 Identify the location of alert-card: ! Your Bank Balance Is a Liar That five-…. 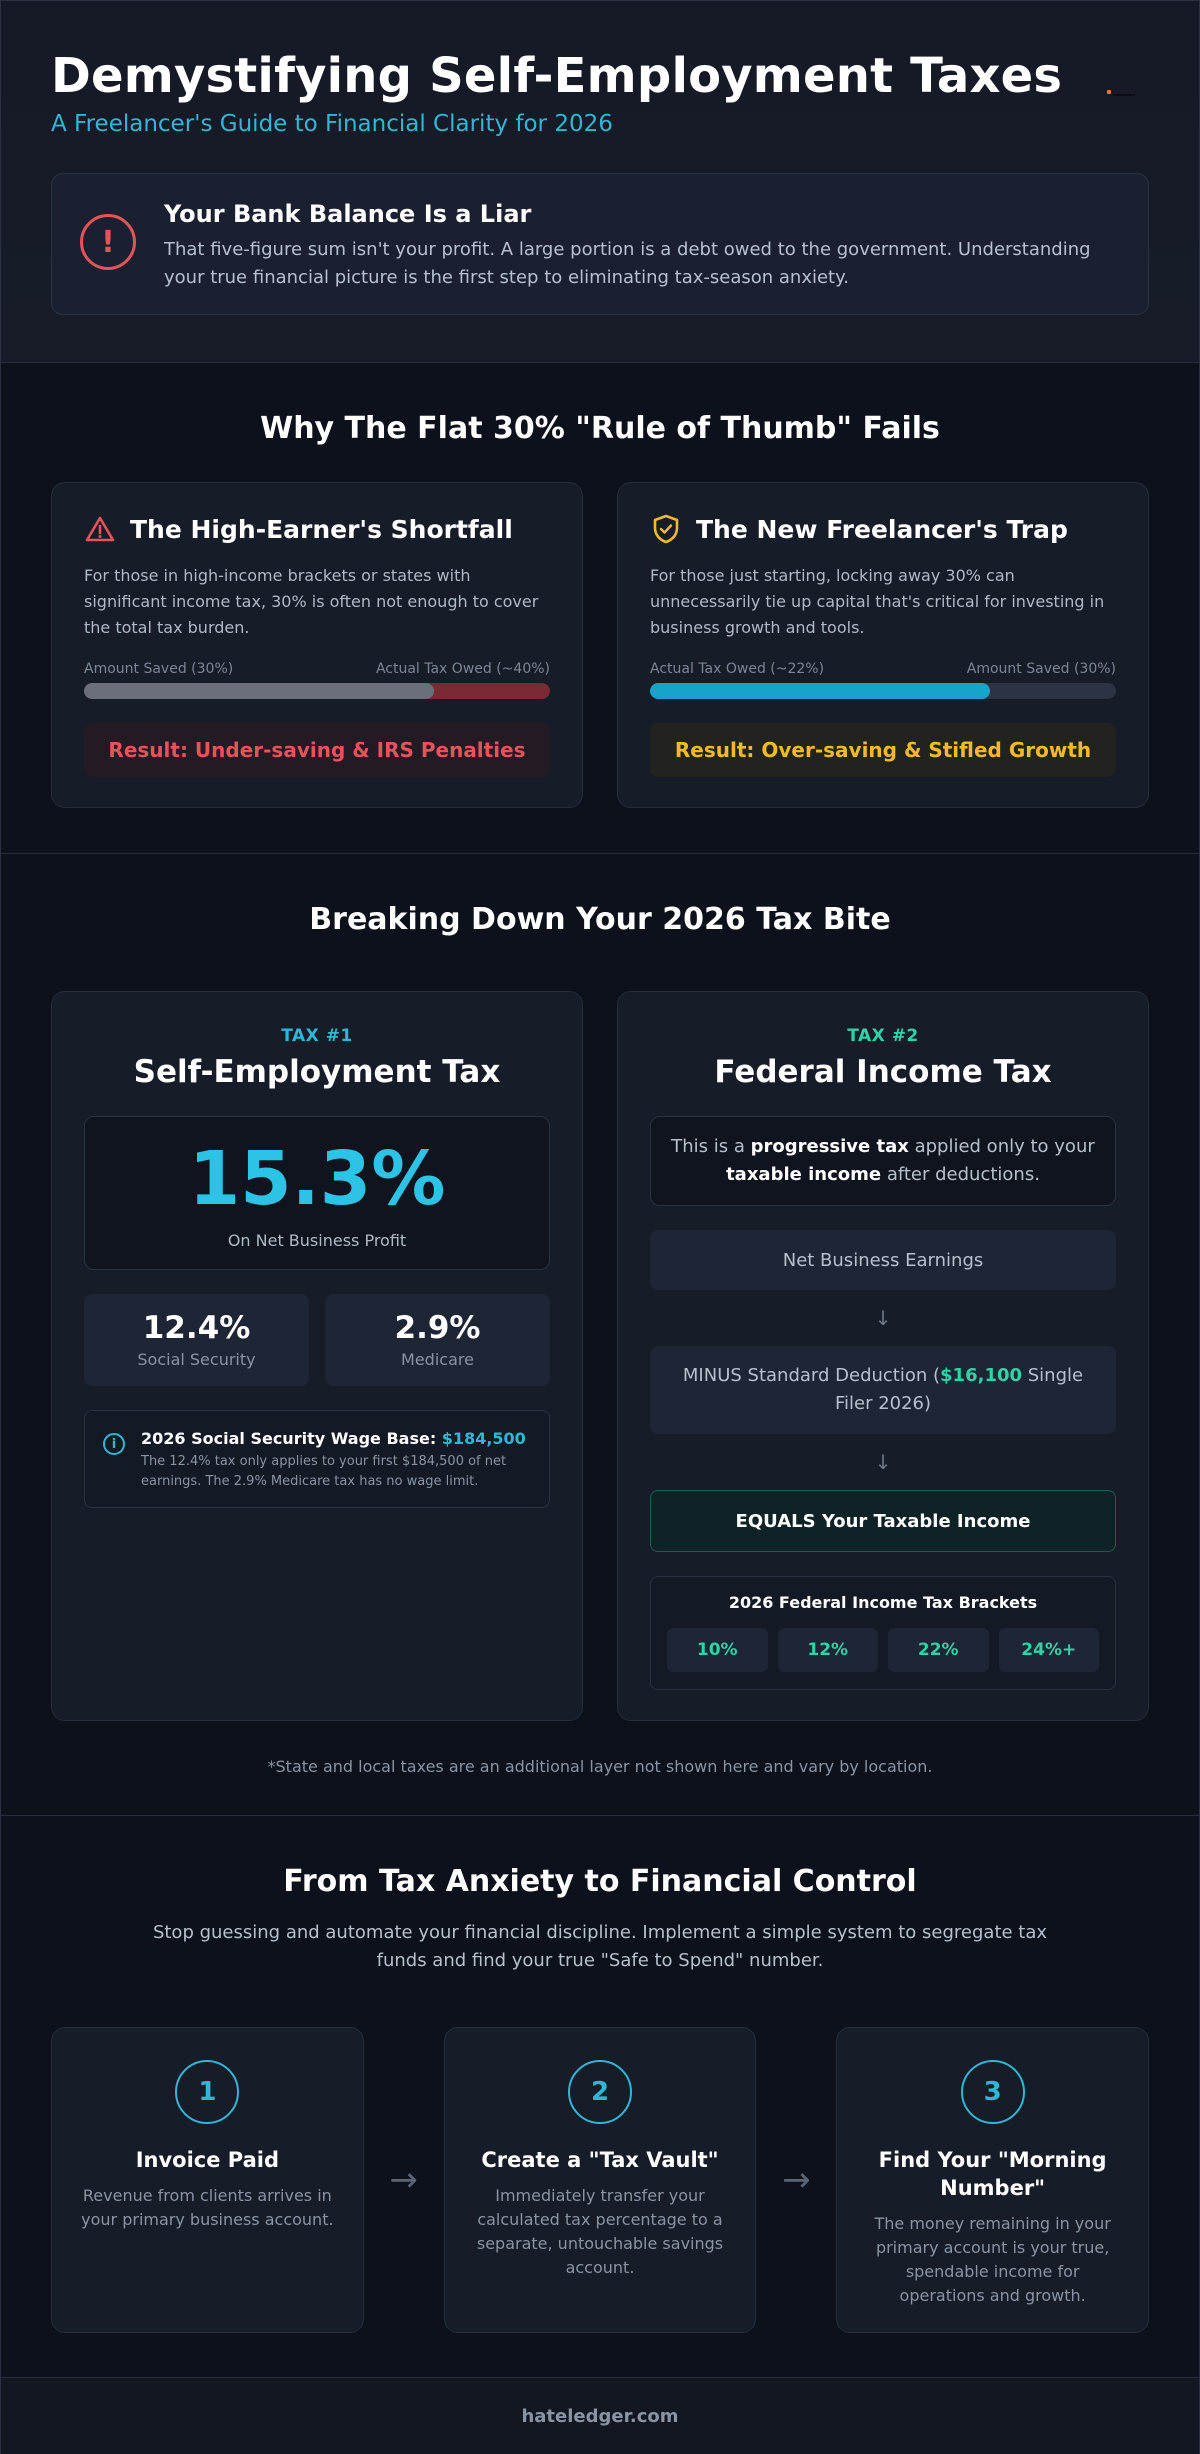
(600, 244).